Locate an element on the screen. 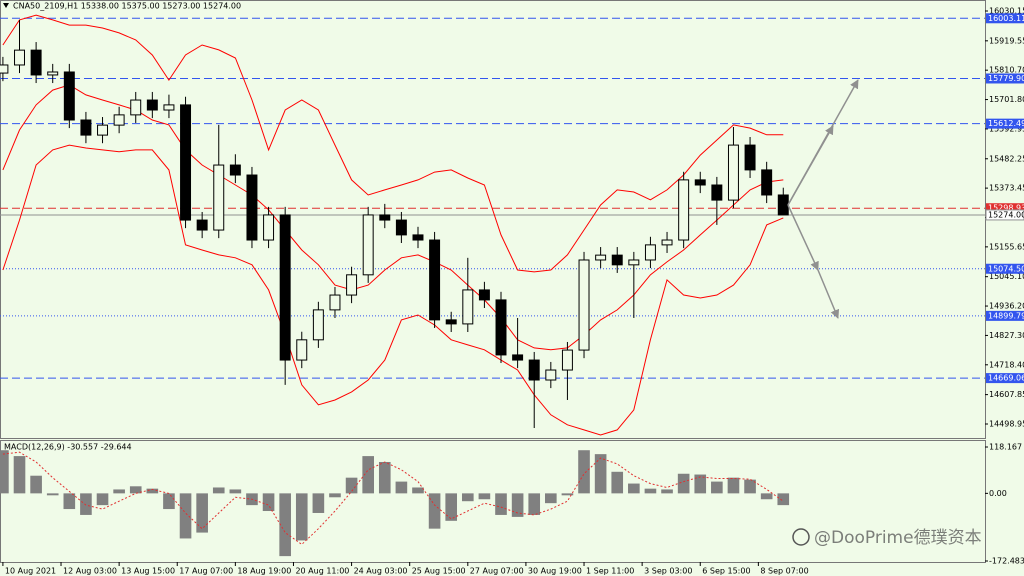  x-tick-label: 17 Aug 07:00 is located at coordinates (206, 571).